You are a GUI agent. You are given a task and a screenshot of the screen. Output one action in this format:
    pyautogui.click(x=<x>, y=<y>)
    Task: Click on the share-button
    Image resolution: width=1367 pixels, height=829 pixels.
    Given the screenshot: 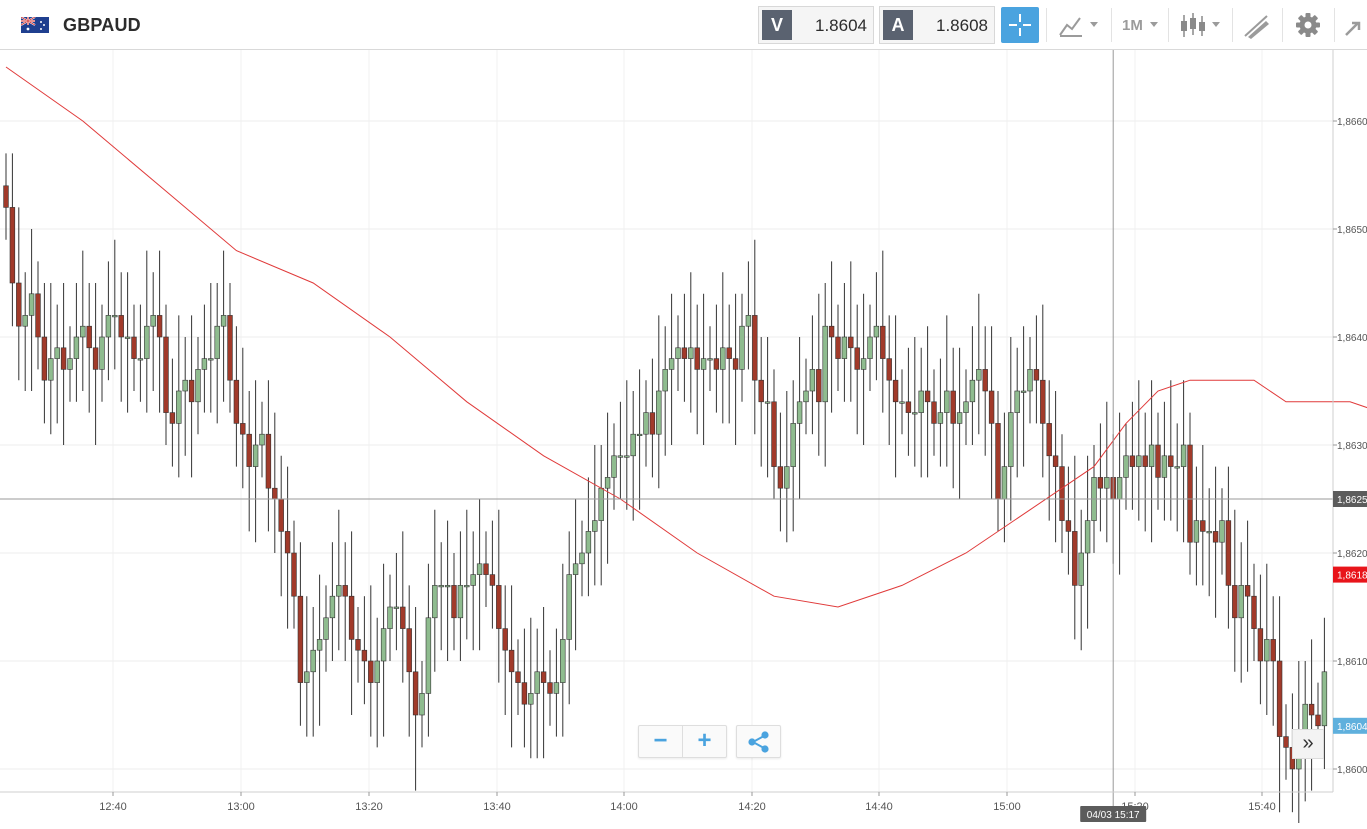 What is the action you would take?
    pyautogui.click(x=758, y=741)
    